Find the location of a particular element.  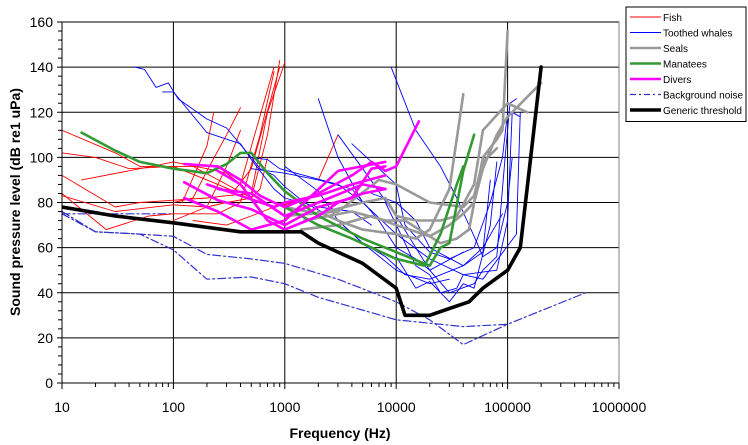

legend-item: Generic threshold is located at coordinates (686, 111).